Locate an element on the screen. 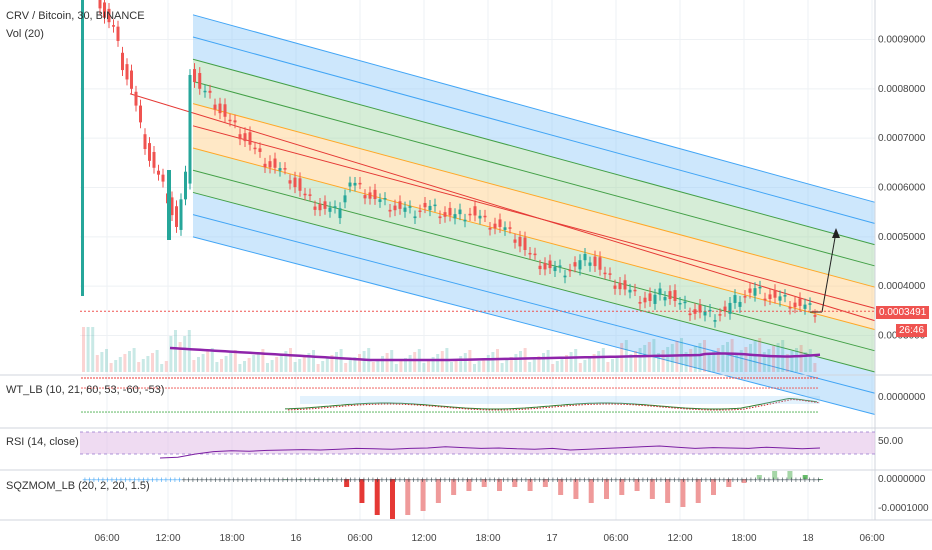 This screenshot has height=550, width=932. wt-label: WT_LB (10, 21, 60, 53, -60, -53) is located at coordinates (85, 390).